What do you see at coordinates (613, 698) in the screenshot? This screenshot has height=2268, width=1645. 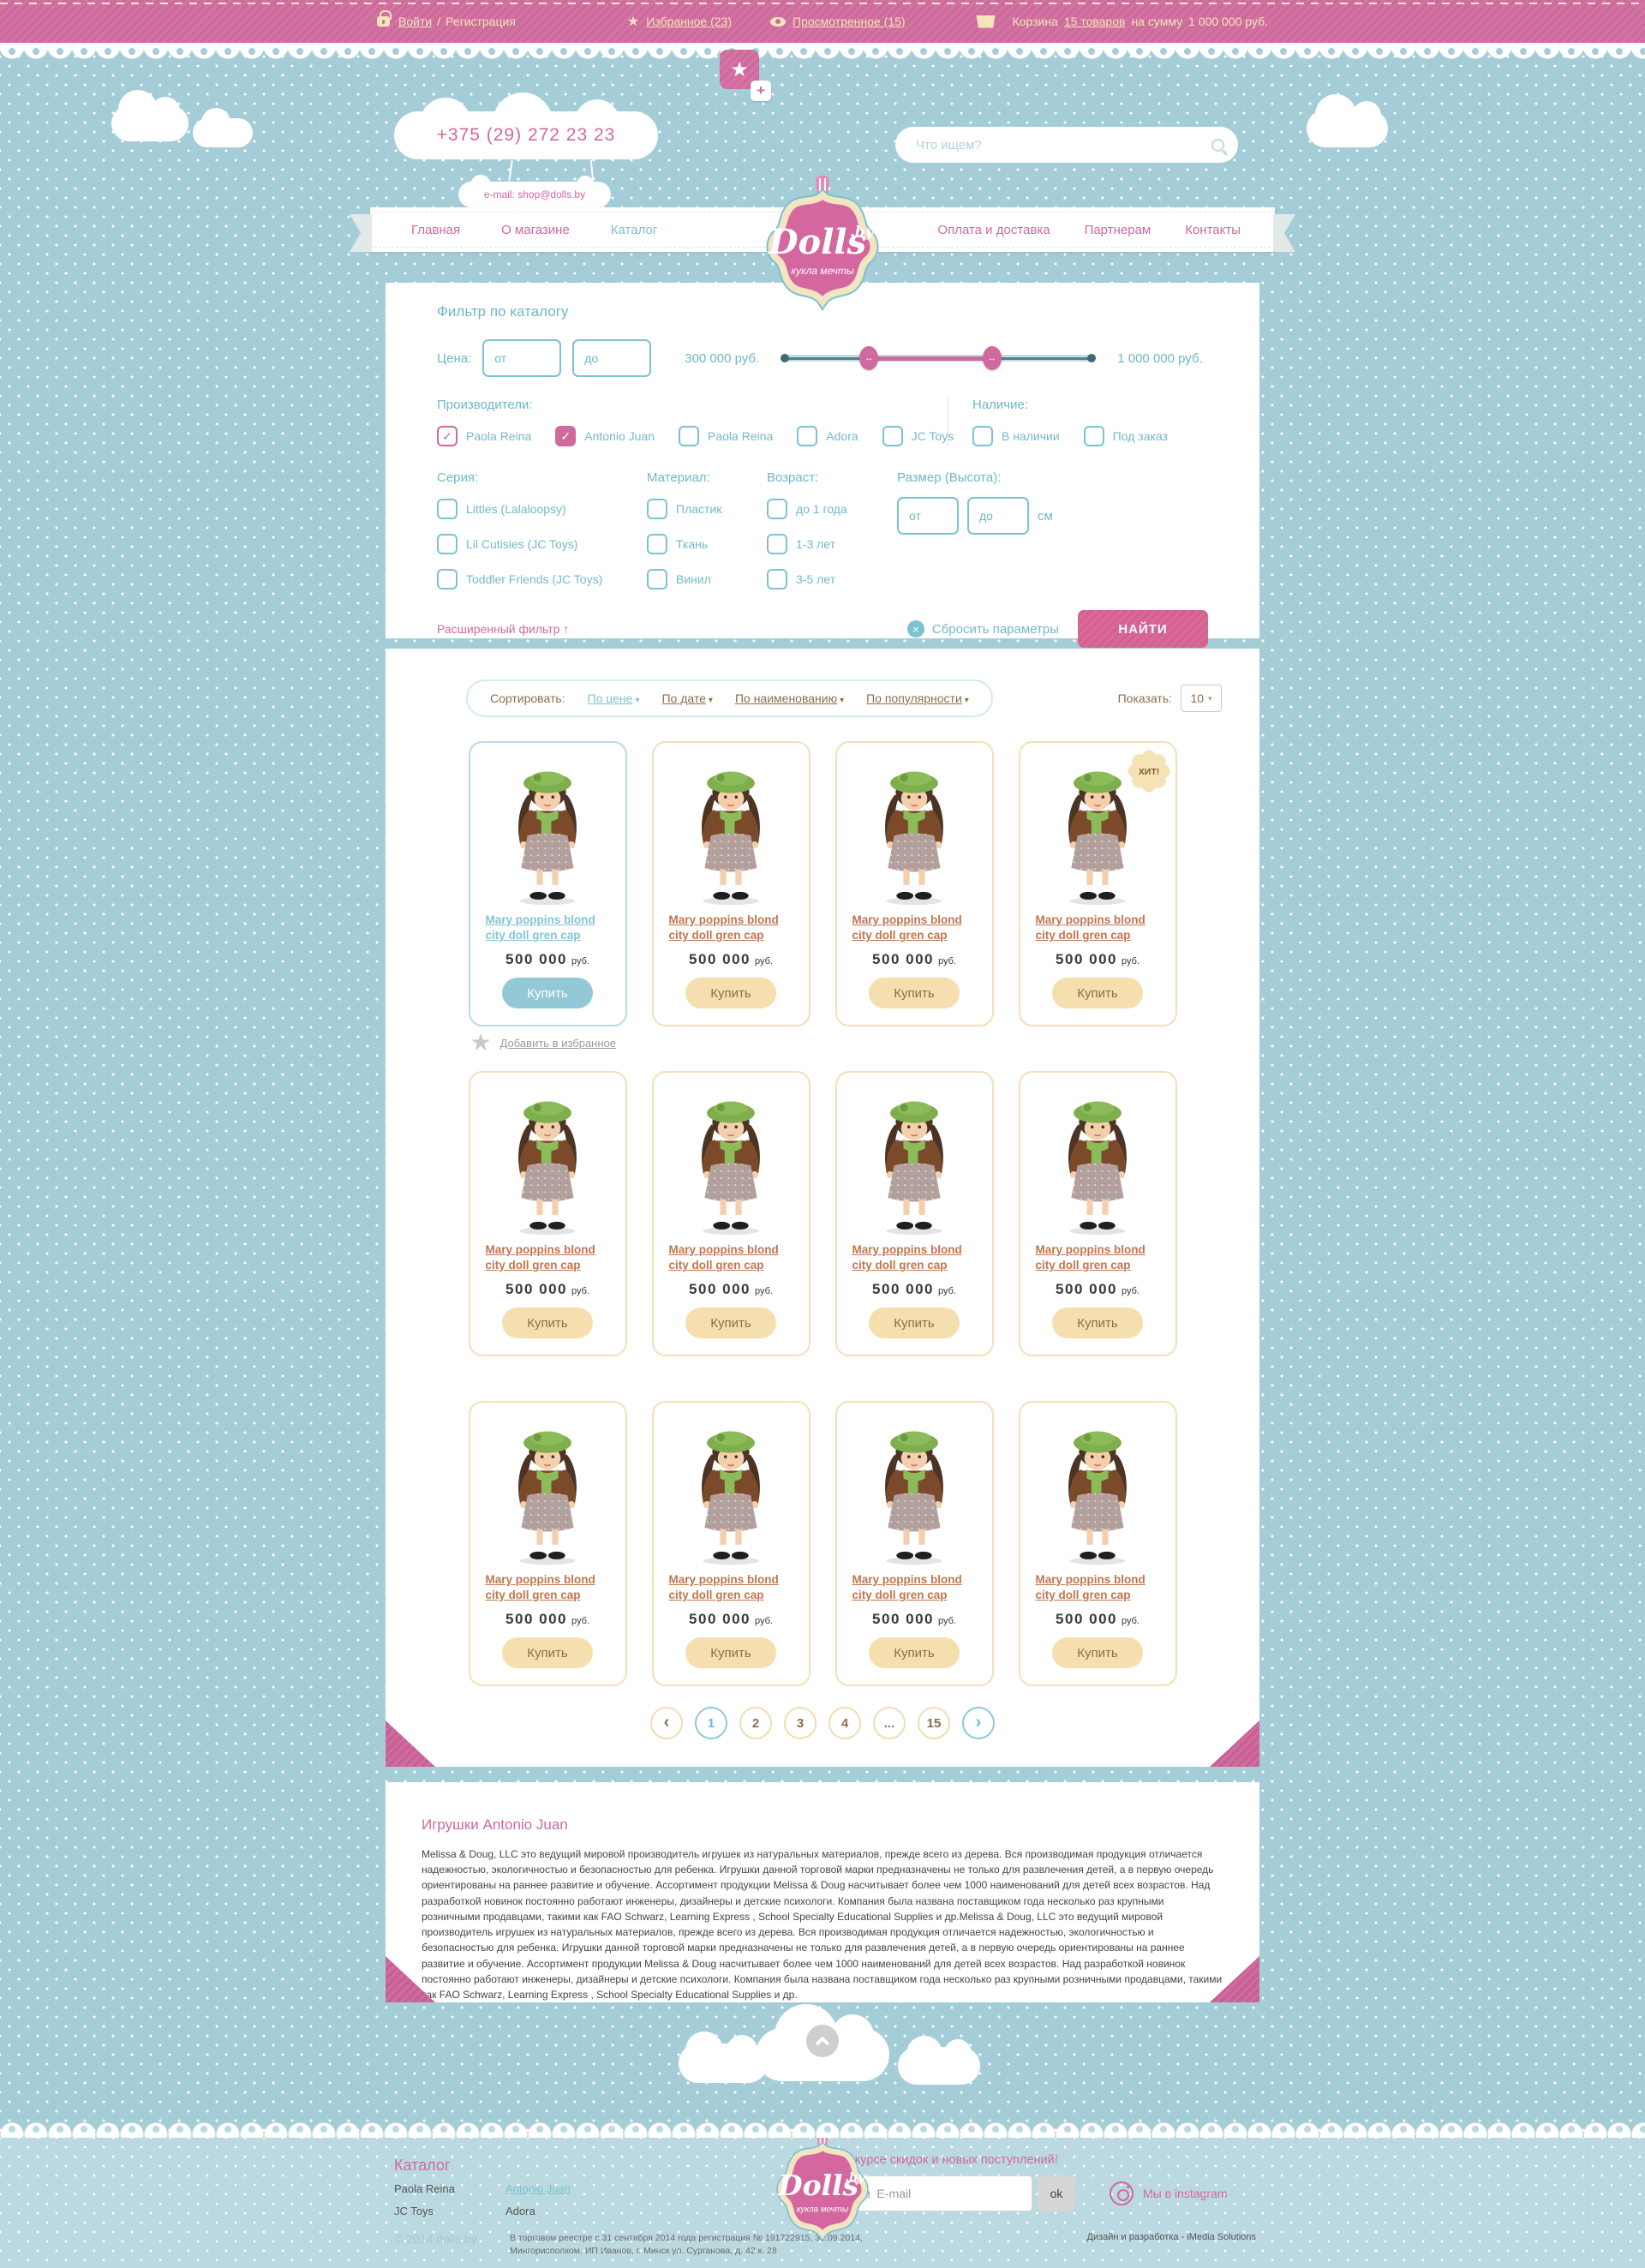 I see `sort-option-0: По цене ▾` at bounding box center [613, 698].